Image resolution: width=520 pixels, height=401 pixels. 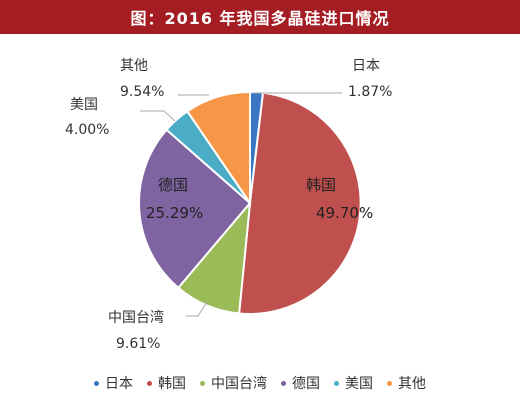 I want to click on slice-value-label-3: 9.61%, so click(x=138, y=344).